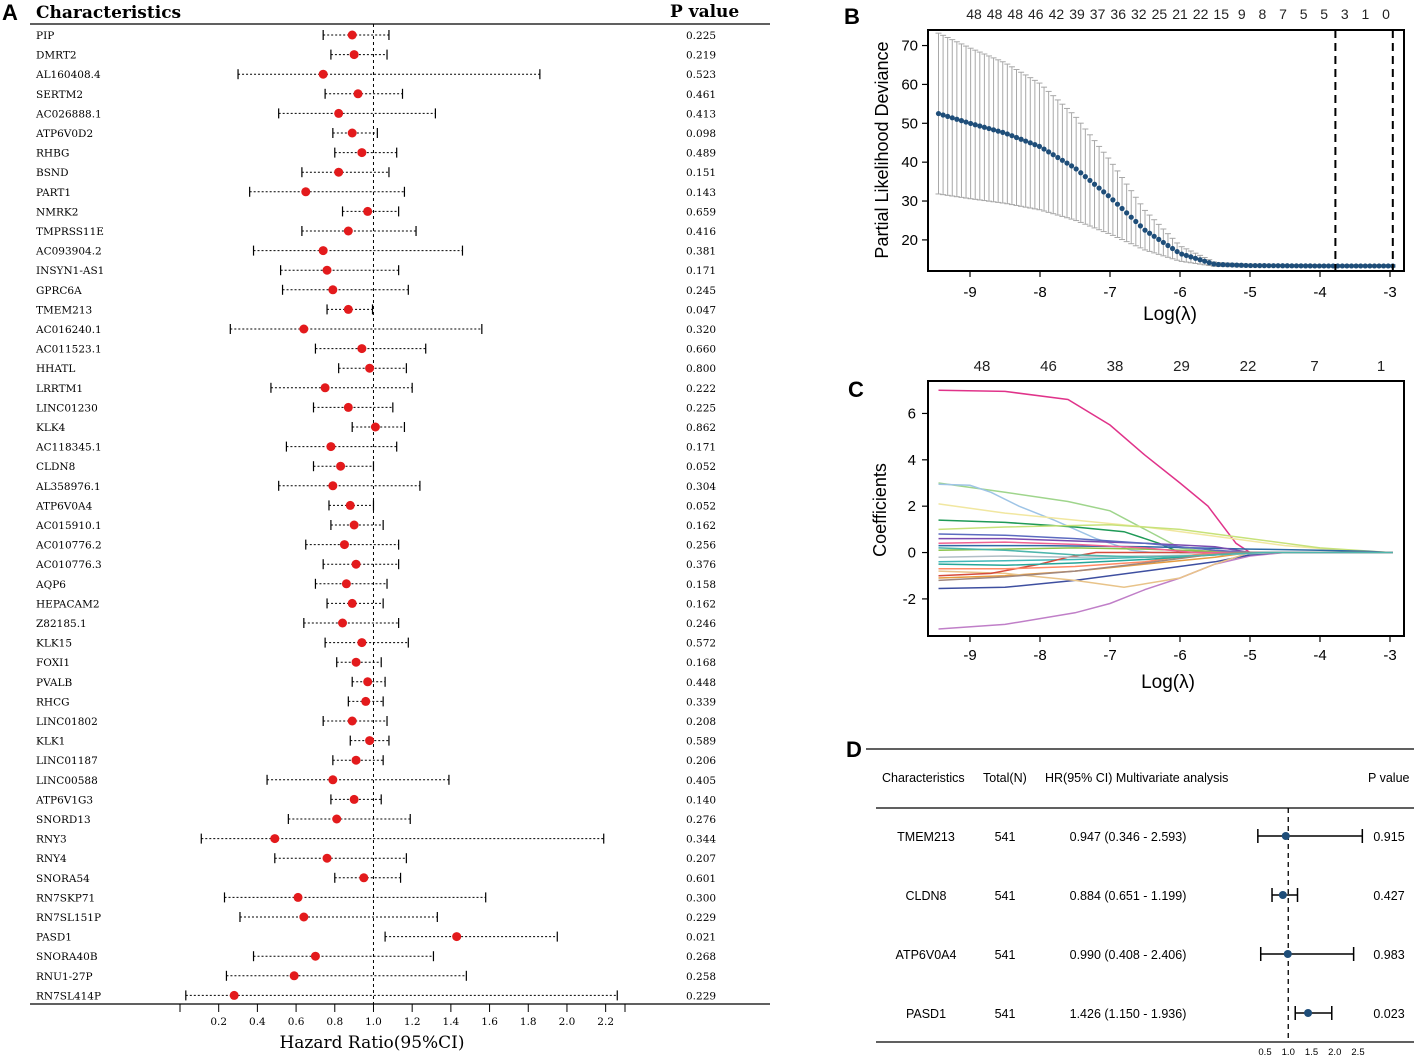 This screenshot has height=1056, width=1414. I want to click on panel-a-row-label: AL358976.1, so click(68, 487).